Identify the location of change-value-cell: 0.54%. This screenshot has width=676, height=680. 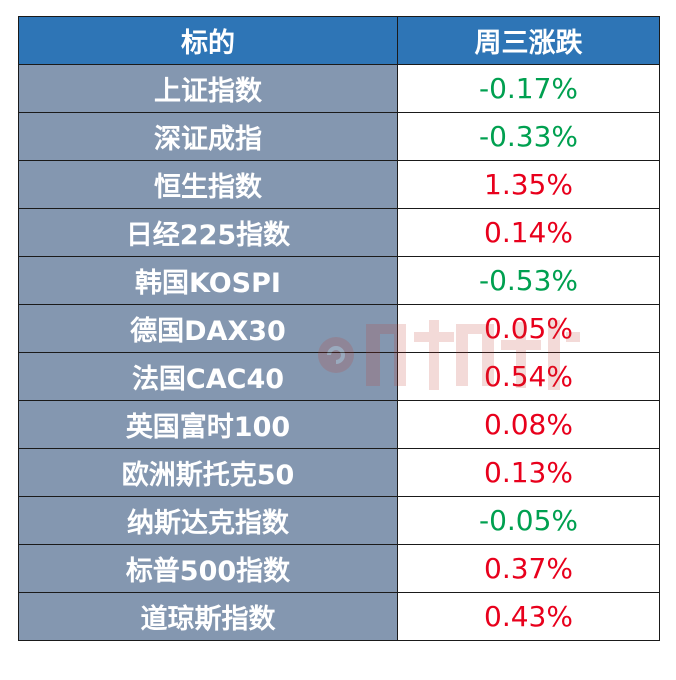
(528, 376).